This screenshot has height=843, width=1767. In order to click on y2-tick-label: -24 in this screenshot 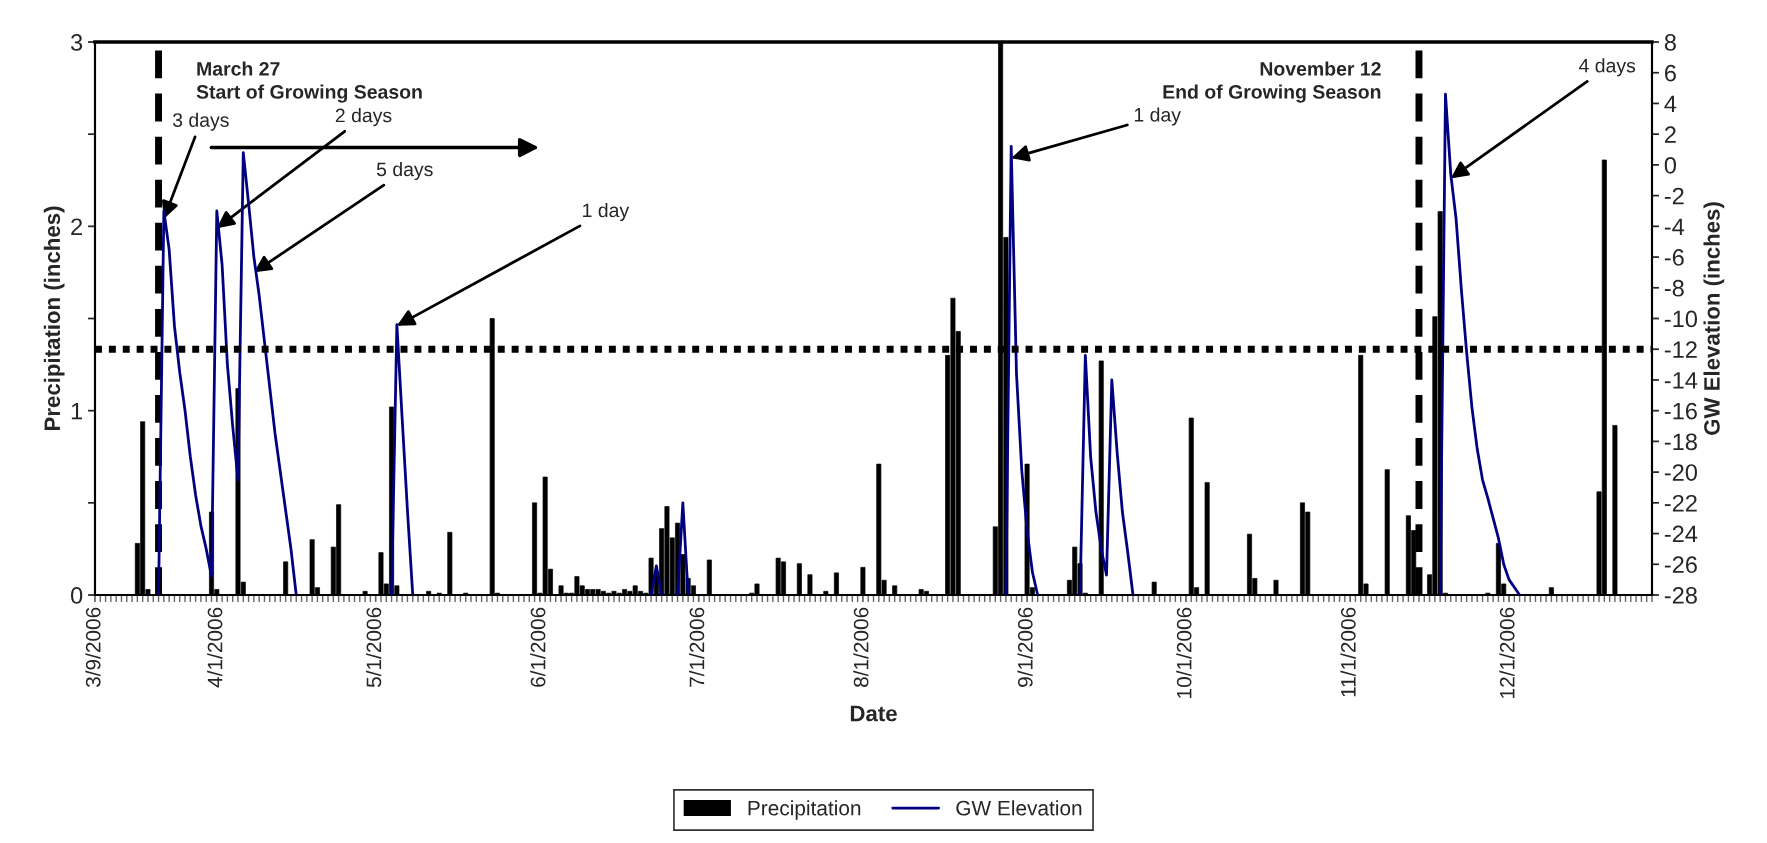, I will do `click(1681, 534)`.